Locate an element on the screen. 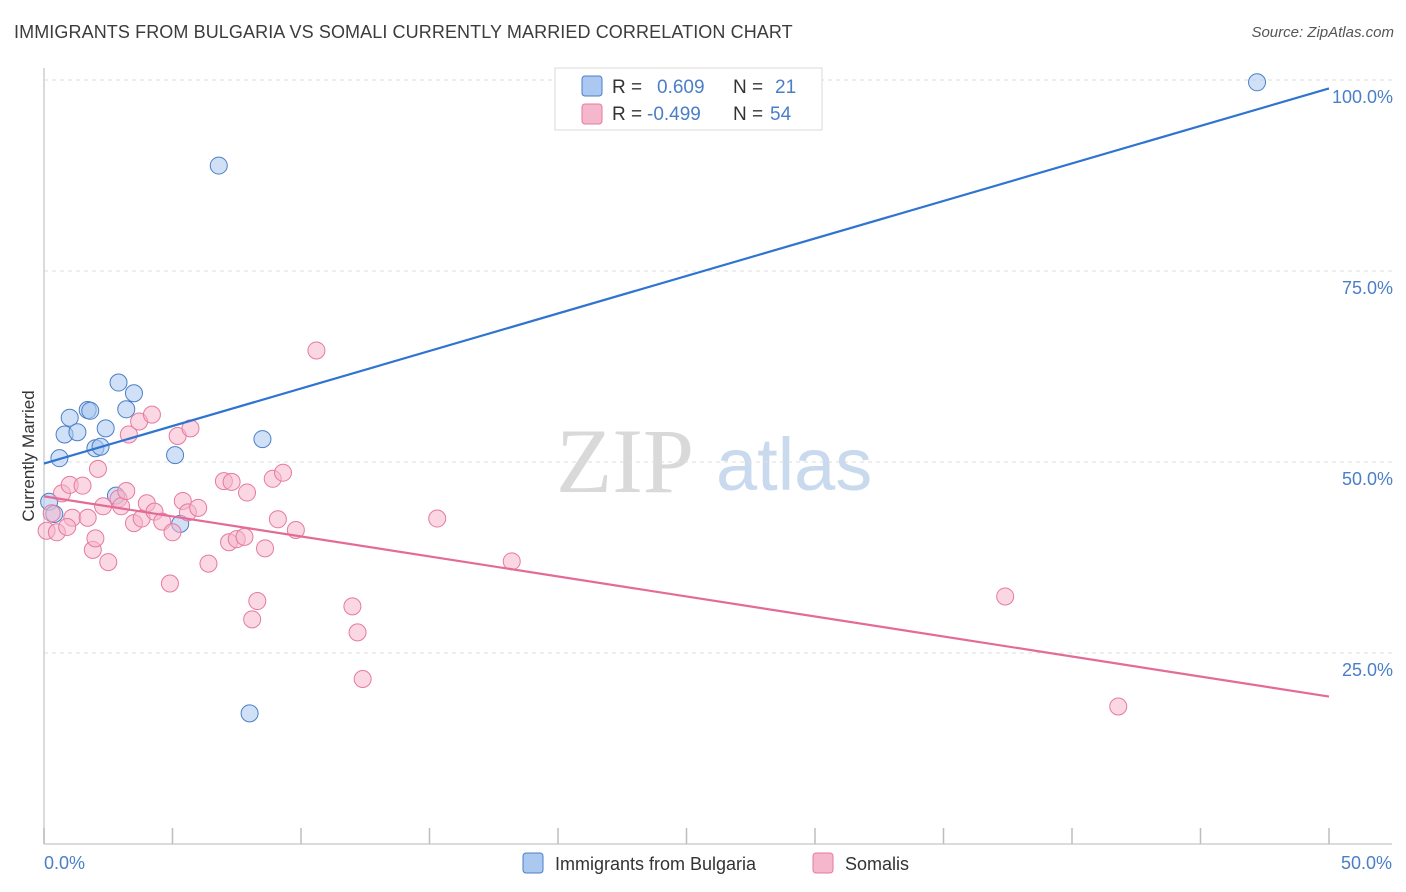 Image resolution: width=1406 pixels, height=892 pixels. source-label: Source: ZipAtlas.com is located at coordinates (1322, 32).